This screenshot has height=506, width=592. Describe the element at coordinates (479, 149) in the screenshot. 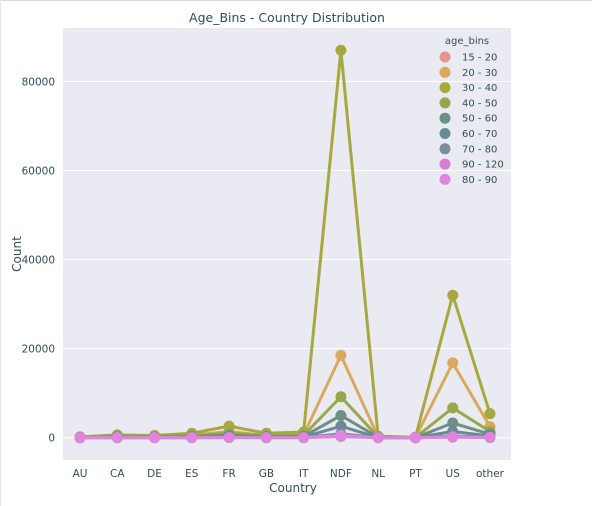

I see `legend-label: 70 - 80` at that location.